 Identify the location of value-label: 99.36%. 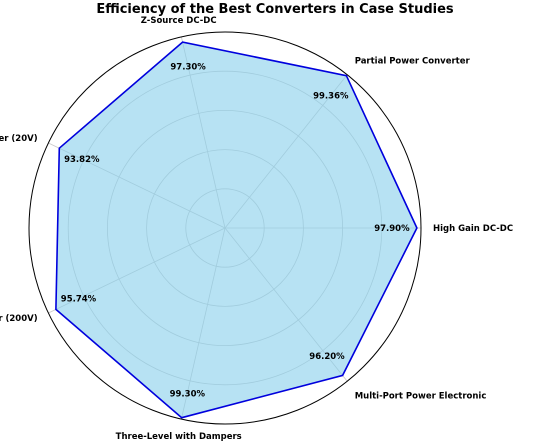
(331, 96).